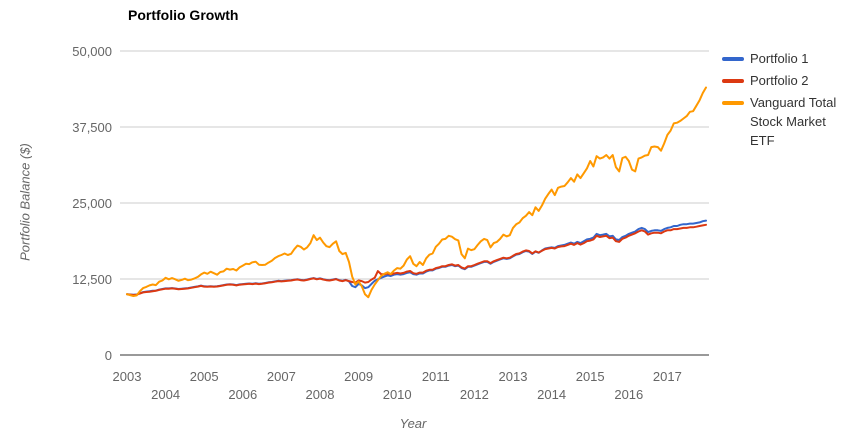 This screenshot has height=443, width=860. Describe the element at coordinates (667, 376) in the screenshot. I see `x-tick-label-2017: 2017` at that location.